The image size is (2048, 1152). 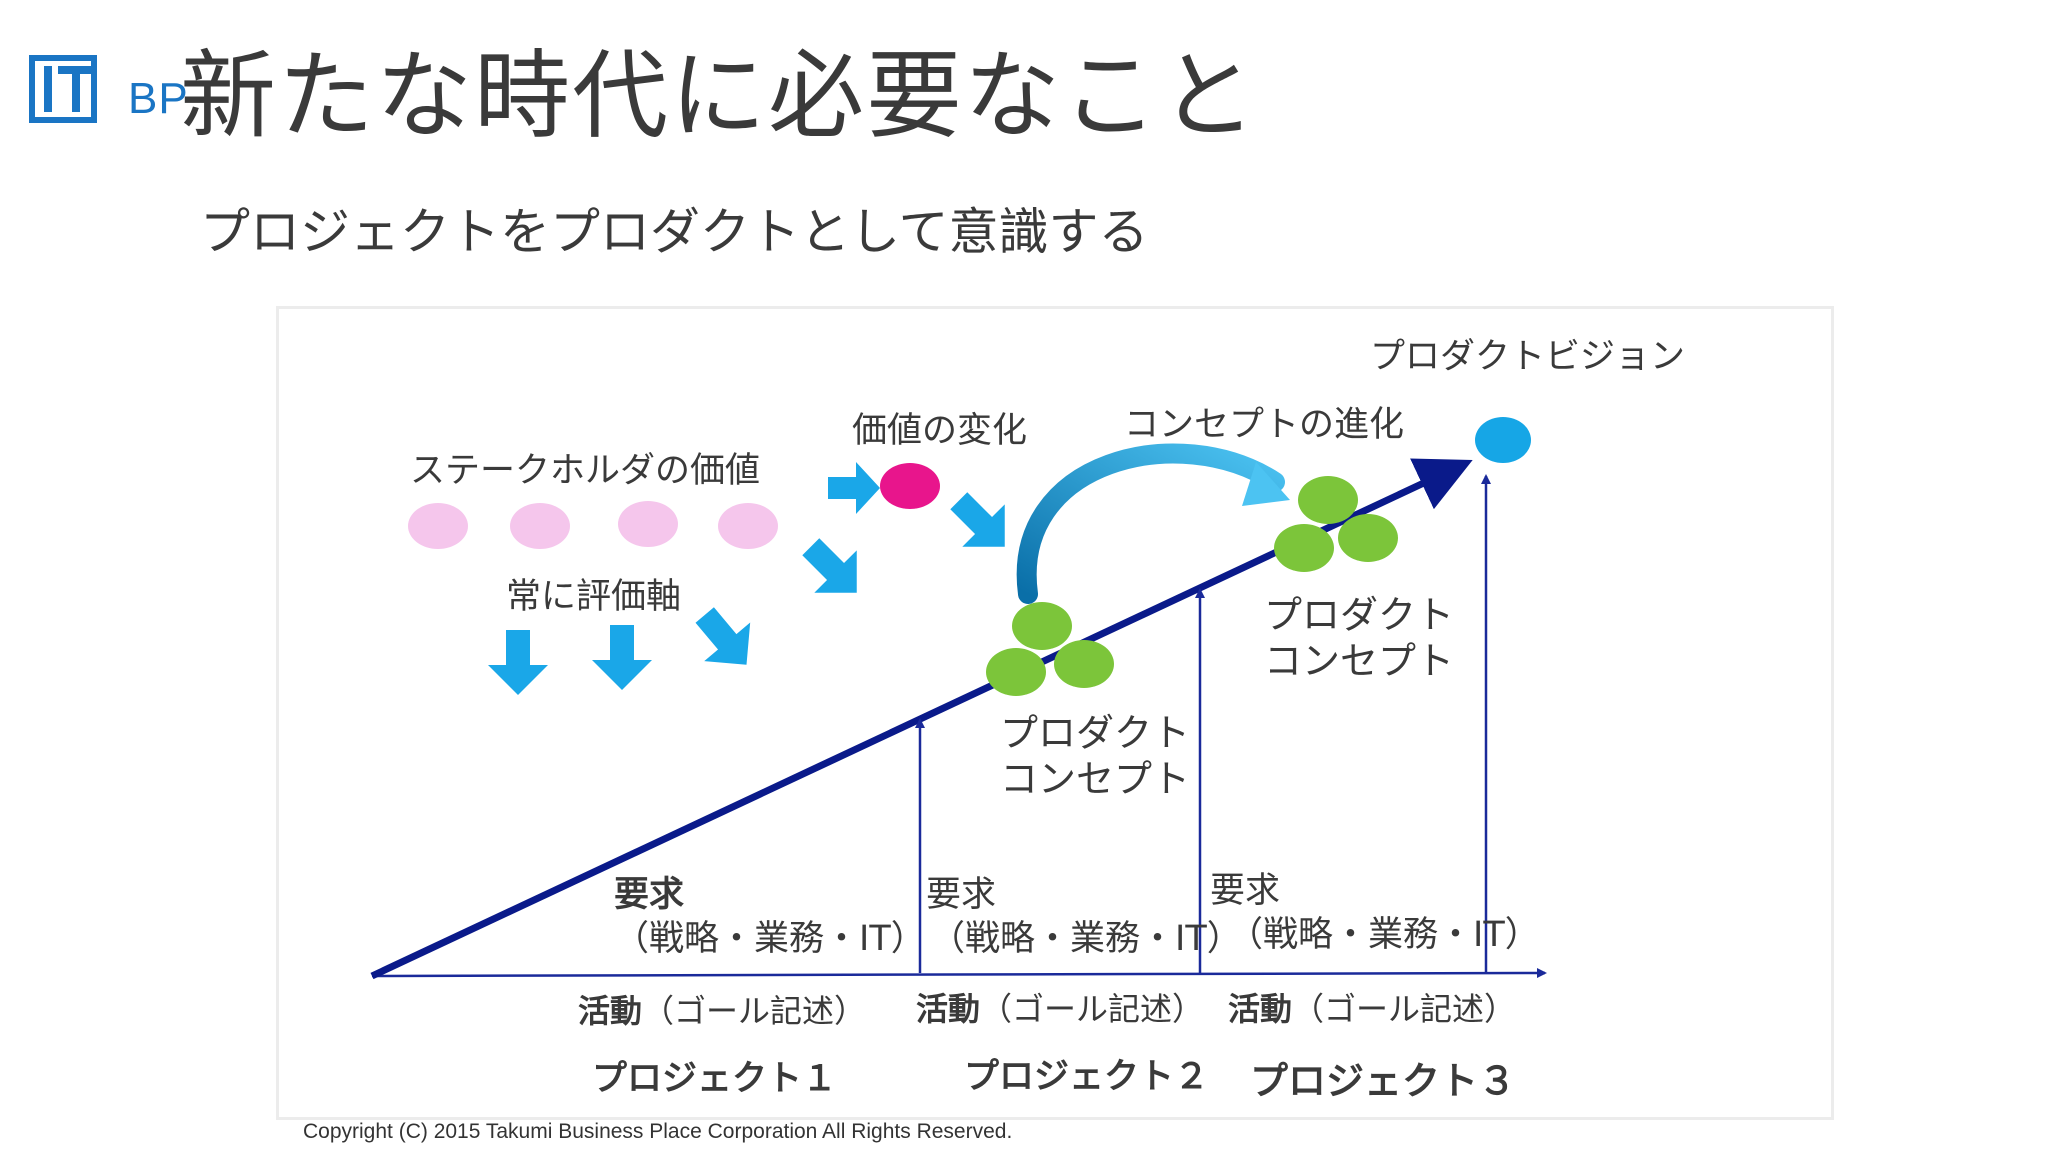 What do you see at coordinates (722, 1011) in the screenshot?
I see `activity-label-1: 活動（ゴール記述）` at bounding box center [722, 1011].